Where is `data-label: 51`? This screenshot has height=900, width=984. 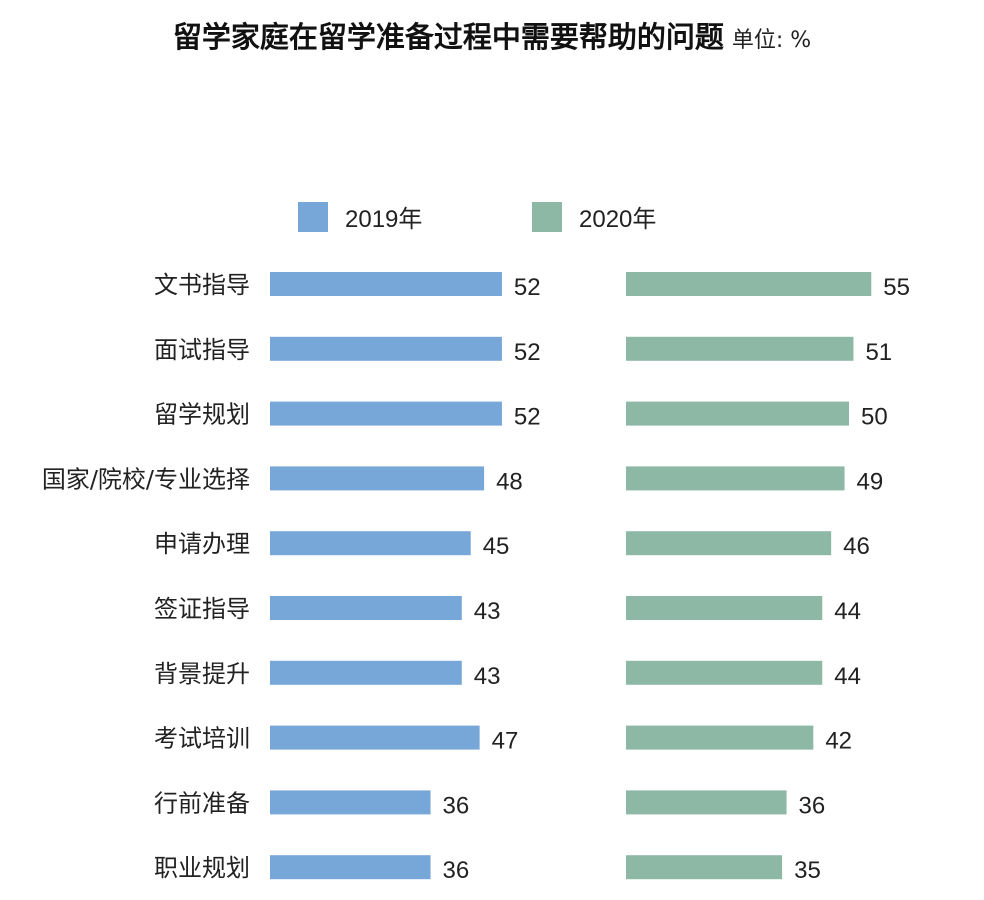
data-label: 51 is located at coordinates (878, 352).